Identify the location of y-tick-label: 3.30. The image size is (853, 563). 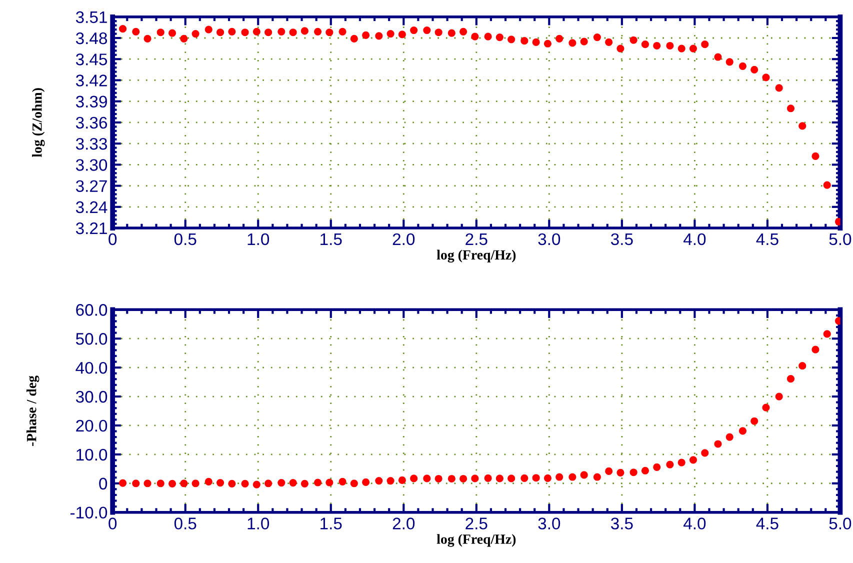
(92, 165).